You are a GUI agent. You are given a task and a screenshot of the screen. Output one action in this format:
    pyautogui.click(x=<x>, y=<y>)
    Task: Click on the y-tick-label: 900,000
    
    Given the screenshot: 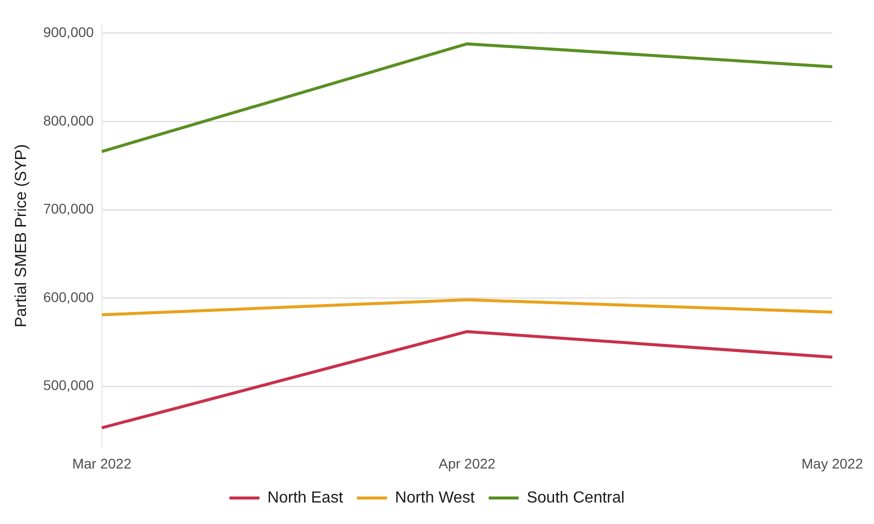 What is the action you would take?
    pyautogui.click(x=68, y=32)
    